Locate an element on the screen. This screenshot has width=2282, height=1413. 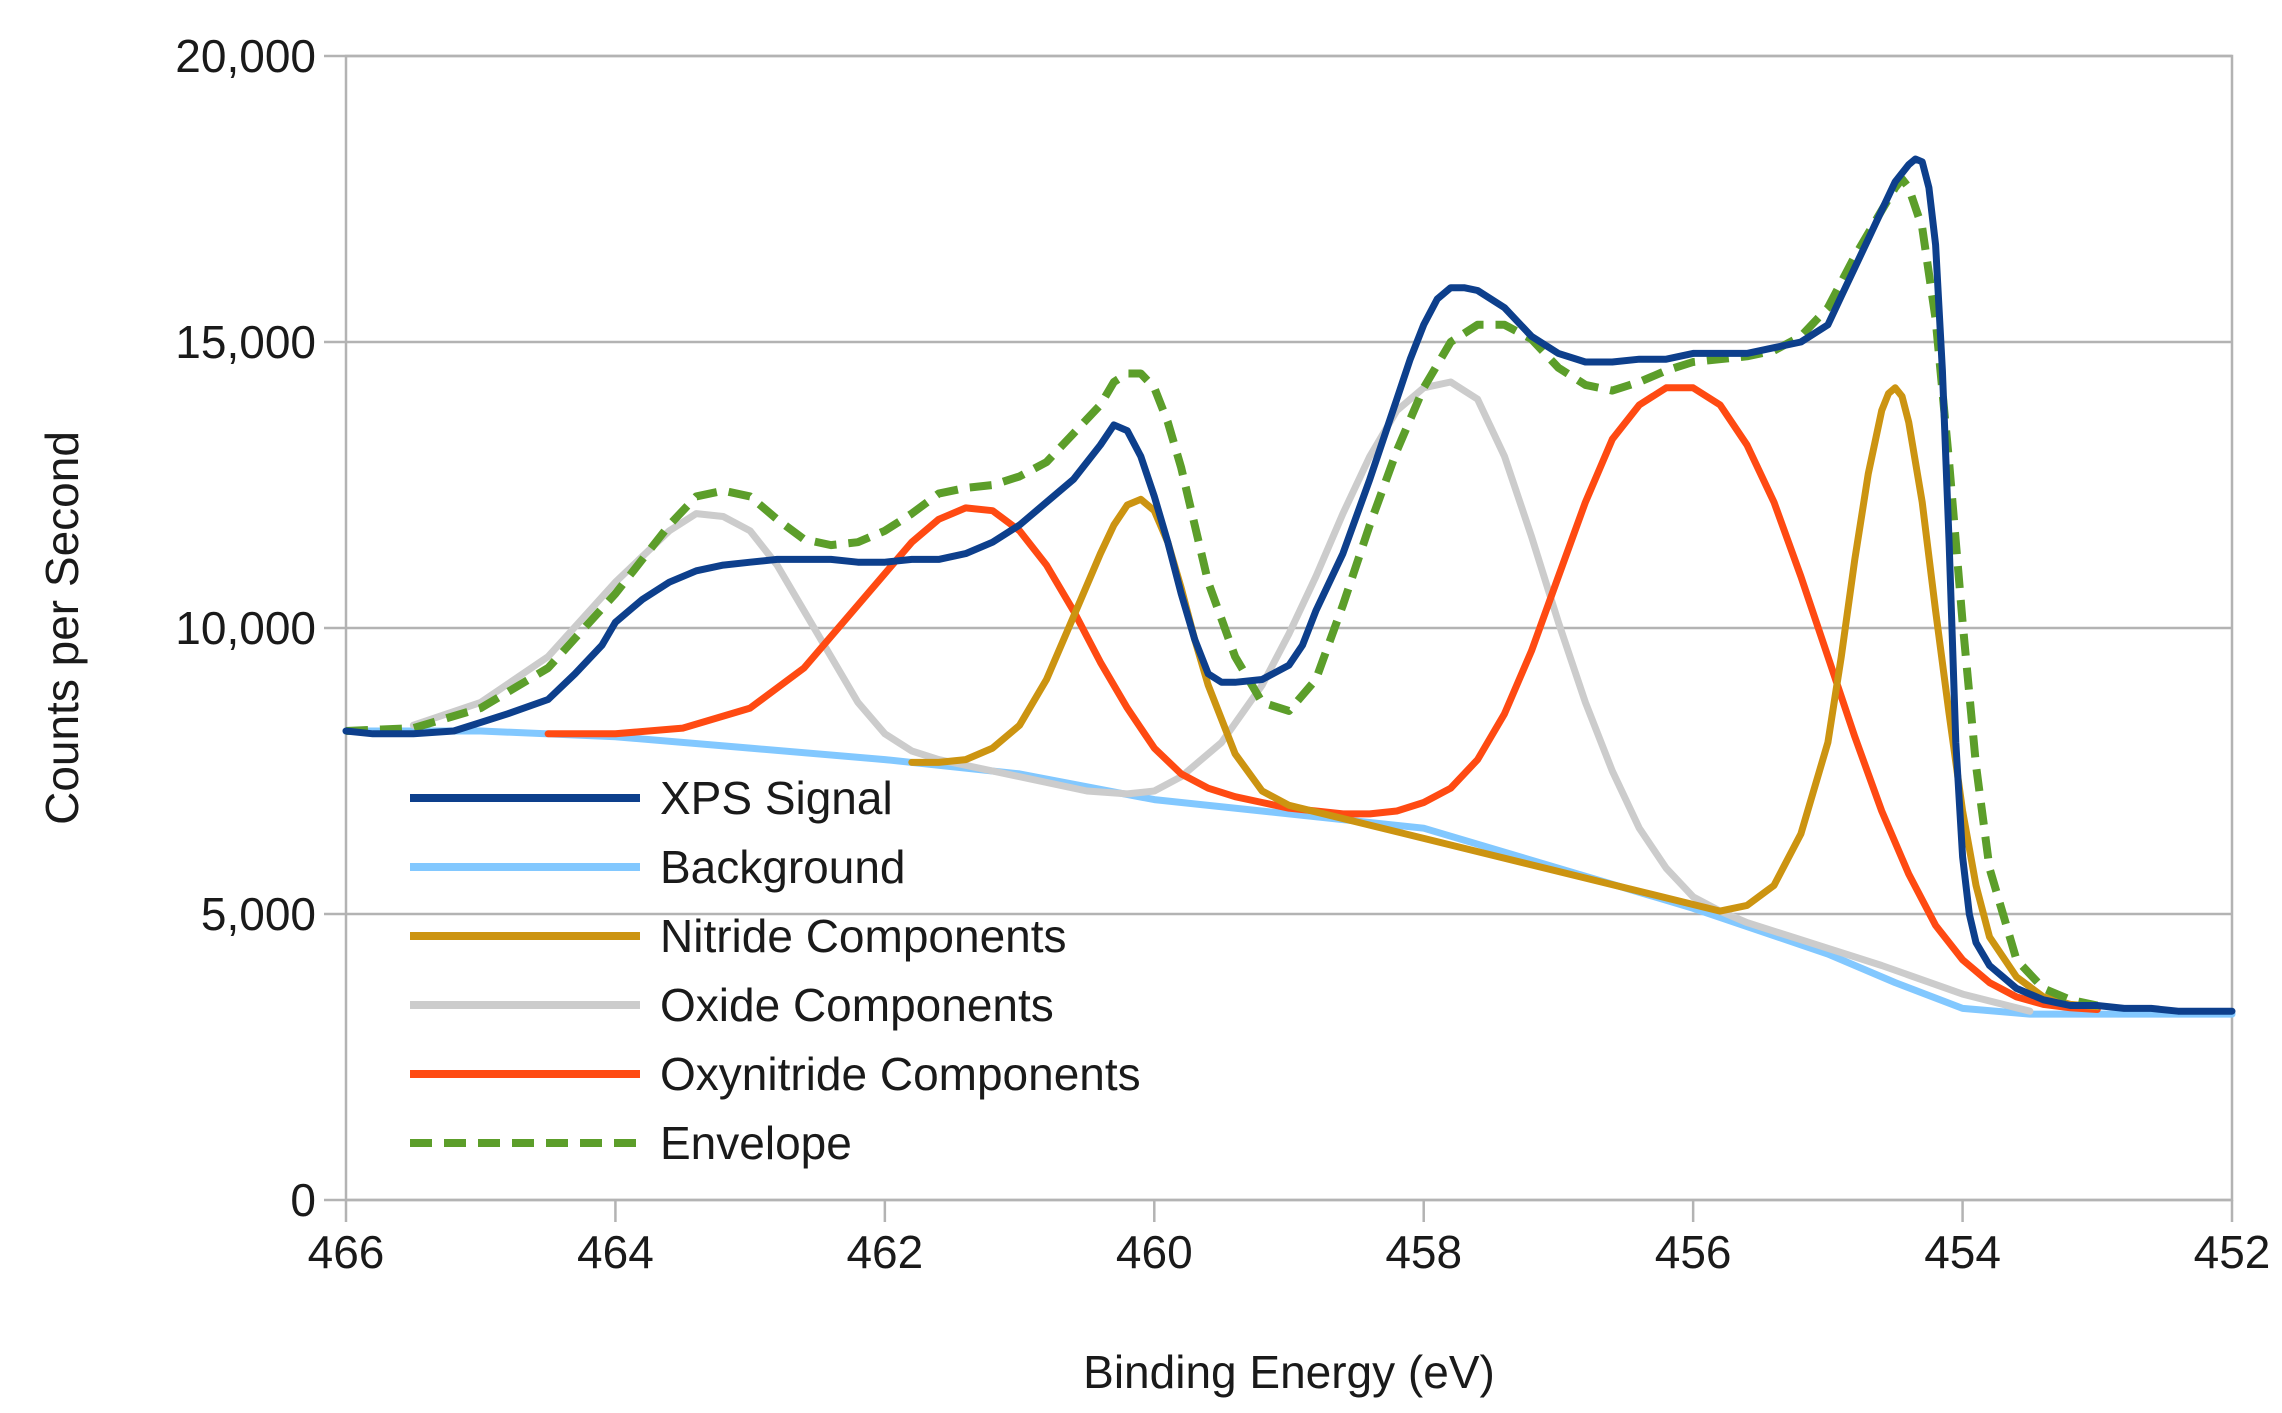
y-axis-ticks: 0 5,000 10,000 15,000 20,000 is located at coordinates (260, 628).